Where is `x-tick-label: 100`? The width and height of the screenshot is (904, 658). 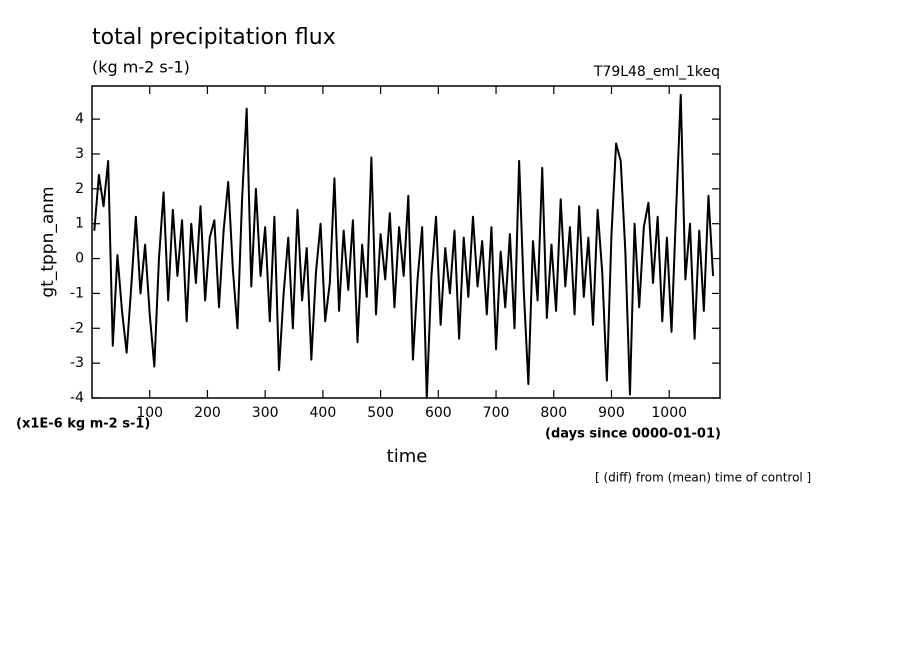 x-tick-label: 100 is located at coordinates (149, 413).